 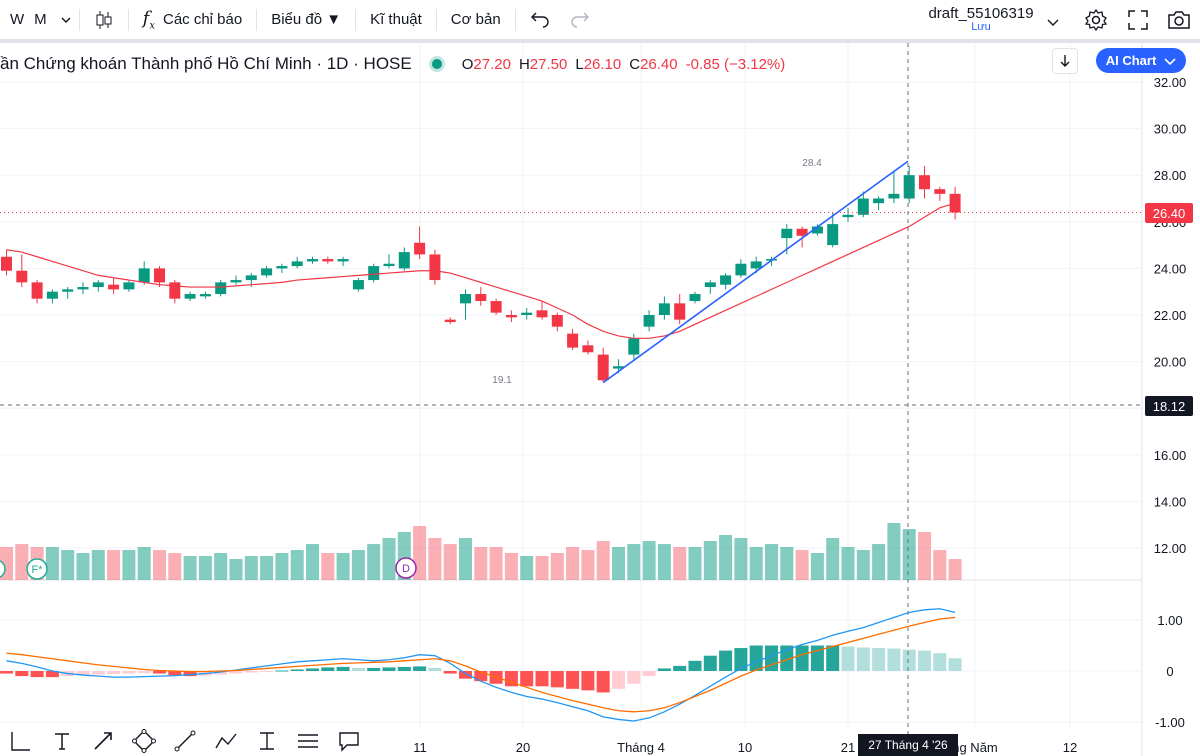 I want to click on f-marker: F*, so click(x=37, y=569).